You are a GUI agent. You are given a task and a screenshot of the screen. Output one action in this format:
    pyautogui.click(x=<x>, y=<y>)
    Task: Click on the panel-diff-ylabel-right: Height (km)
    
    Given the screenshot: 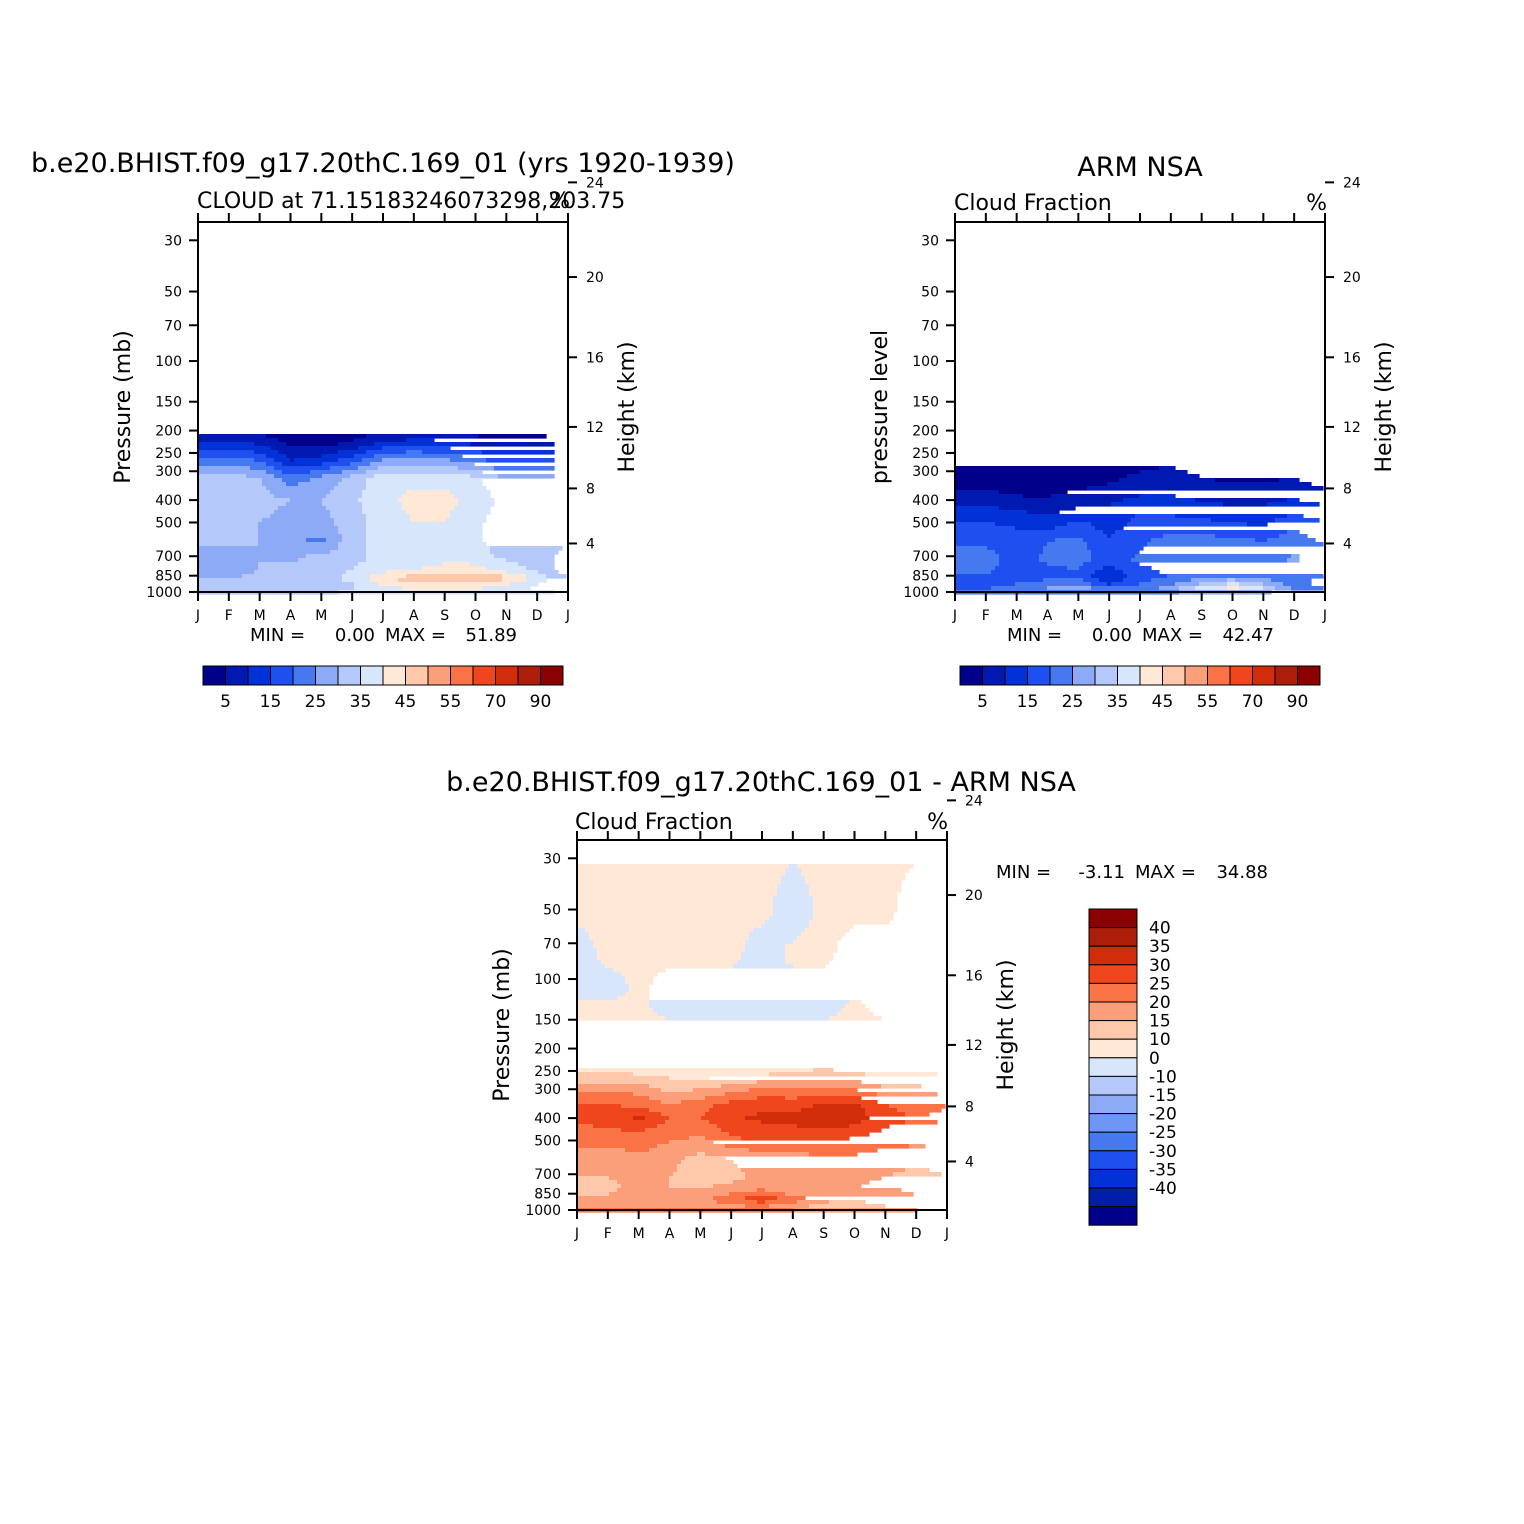 What is the action you would take?
    pyautogui.click(x=1006, y=1024)
    